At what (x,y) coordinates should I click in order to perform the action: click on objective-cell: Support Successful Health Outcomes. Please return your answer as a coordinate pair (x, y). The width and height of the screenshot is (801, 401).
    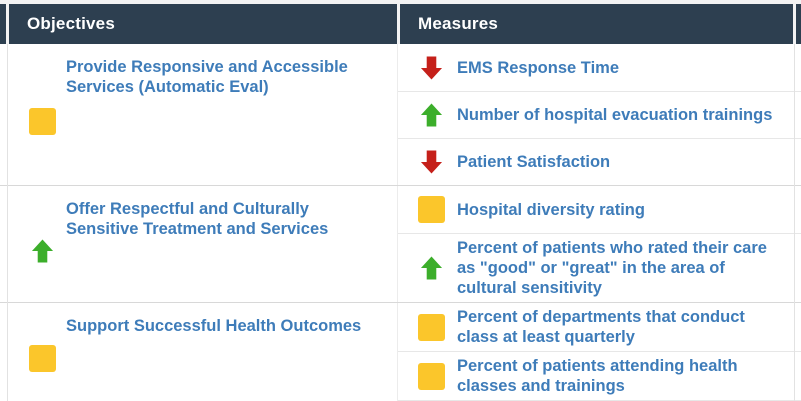
    Looking at the image, I should click on (199, 352).